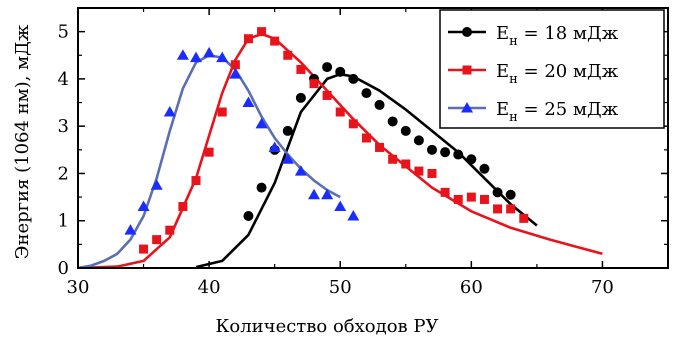 The width and height of the screenshot is (673, 340). Describe the element at coordinates (326, 326) in the screenshot. I see `x-axis-title: Количество обходов РУ` at that location.